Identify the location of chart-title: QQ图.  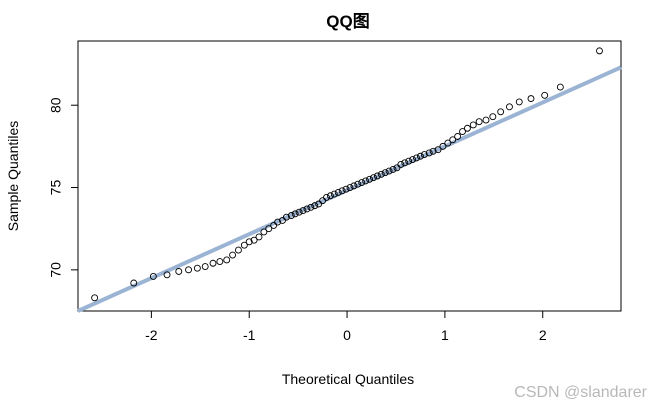
(347, 21).